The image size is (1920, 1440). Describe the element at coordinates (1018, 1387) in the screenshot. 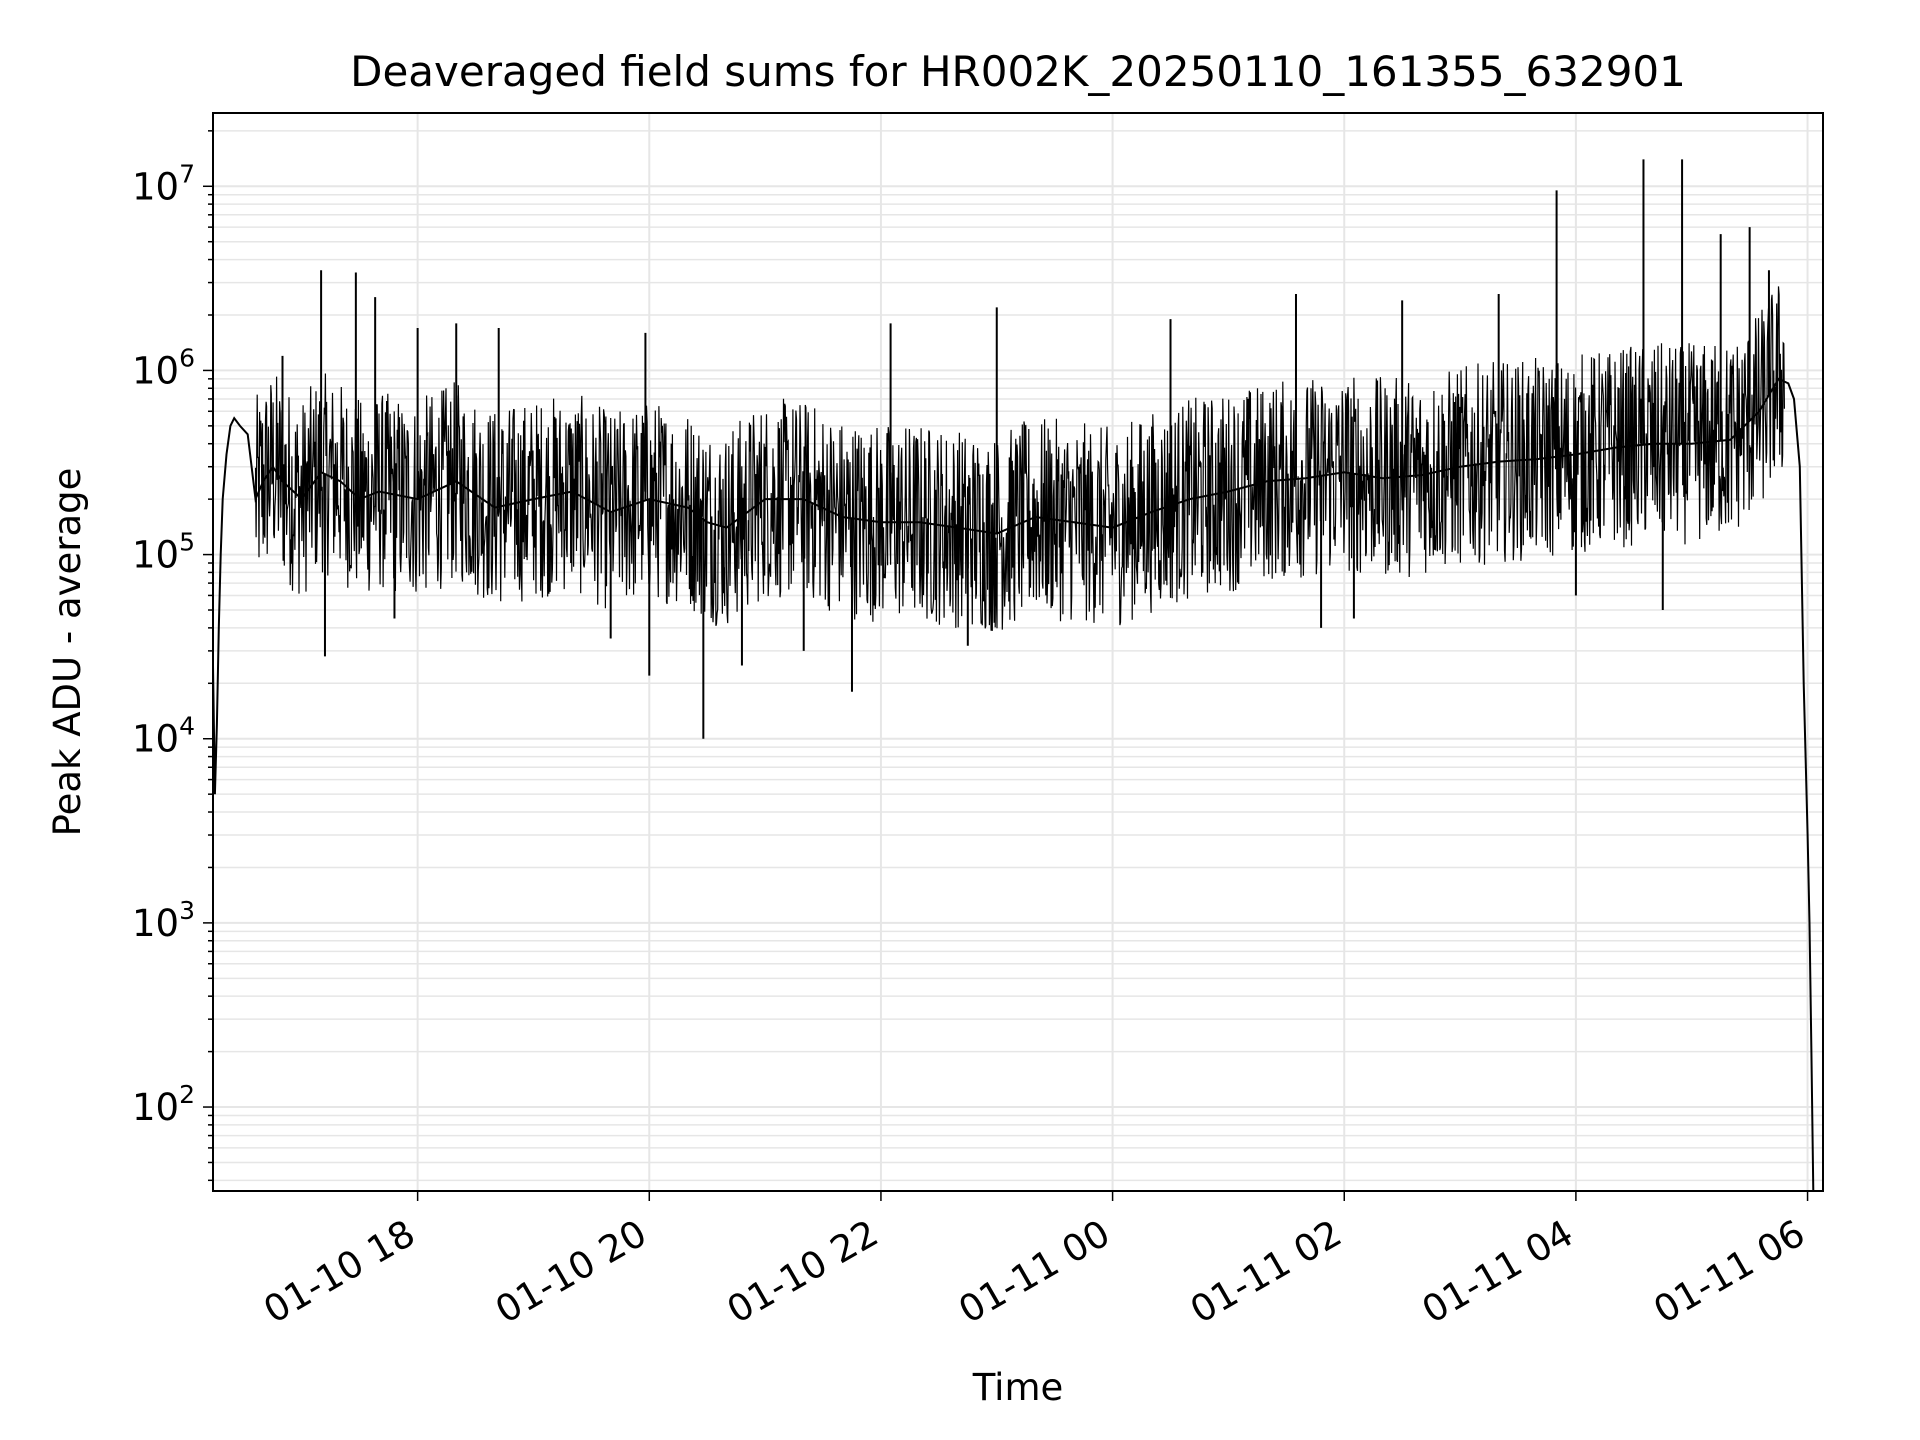

I see `x-axis-label: Time` at that location.